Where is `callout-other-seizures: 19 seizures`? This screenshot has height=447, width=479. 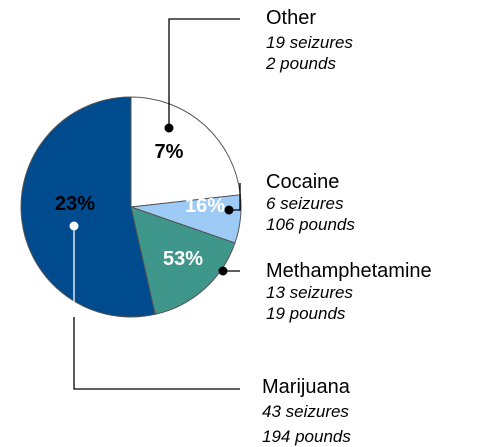
callout-other-seizures: 19 seizures is located at coordinates (309, 42).